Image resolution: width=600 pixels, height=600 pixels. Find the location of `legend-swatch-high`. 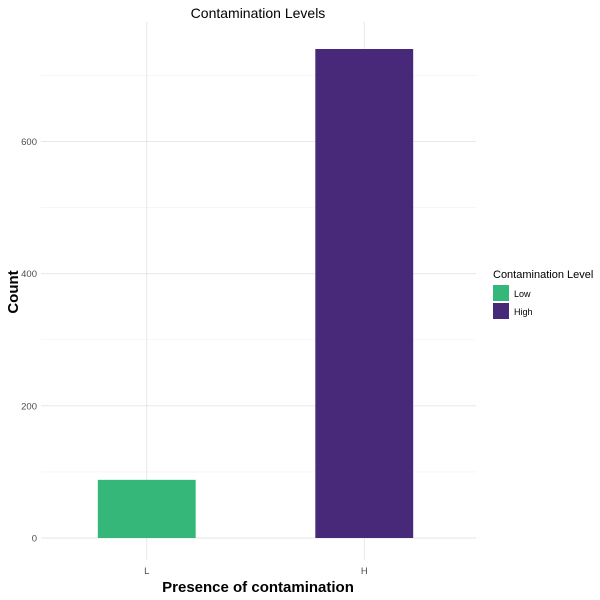

legend-swatch-high is located at coordinates (501, 311).